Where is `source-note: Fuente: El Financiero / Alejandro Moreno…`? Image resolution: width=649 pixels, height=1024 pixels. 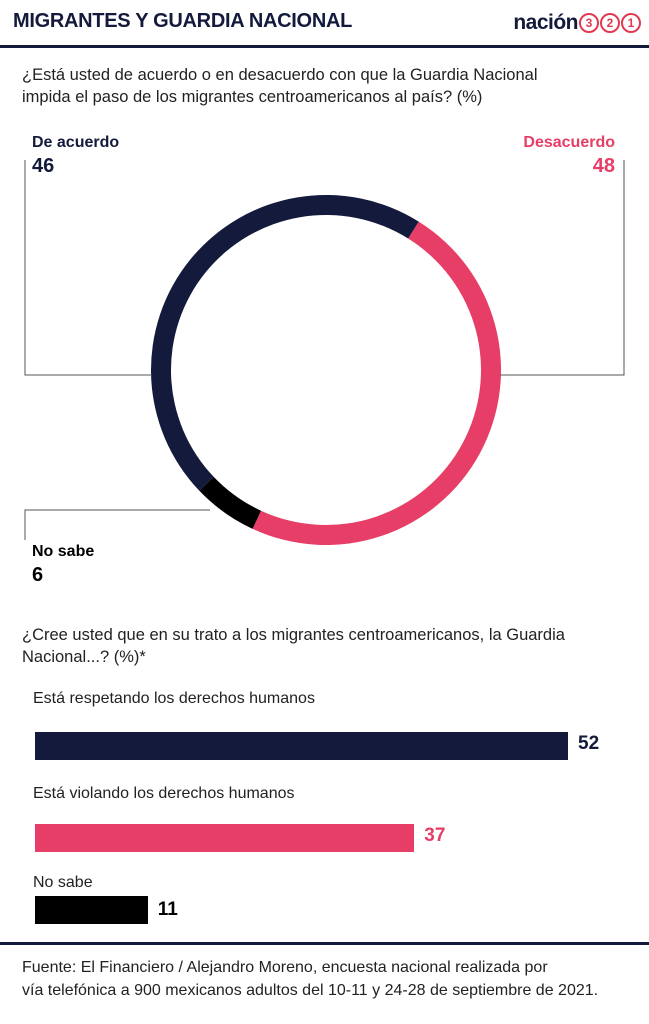
source-note: Fuente: El Financiero / Alejandro Moreno… is located at coordinates (332, 979).